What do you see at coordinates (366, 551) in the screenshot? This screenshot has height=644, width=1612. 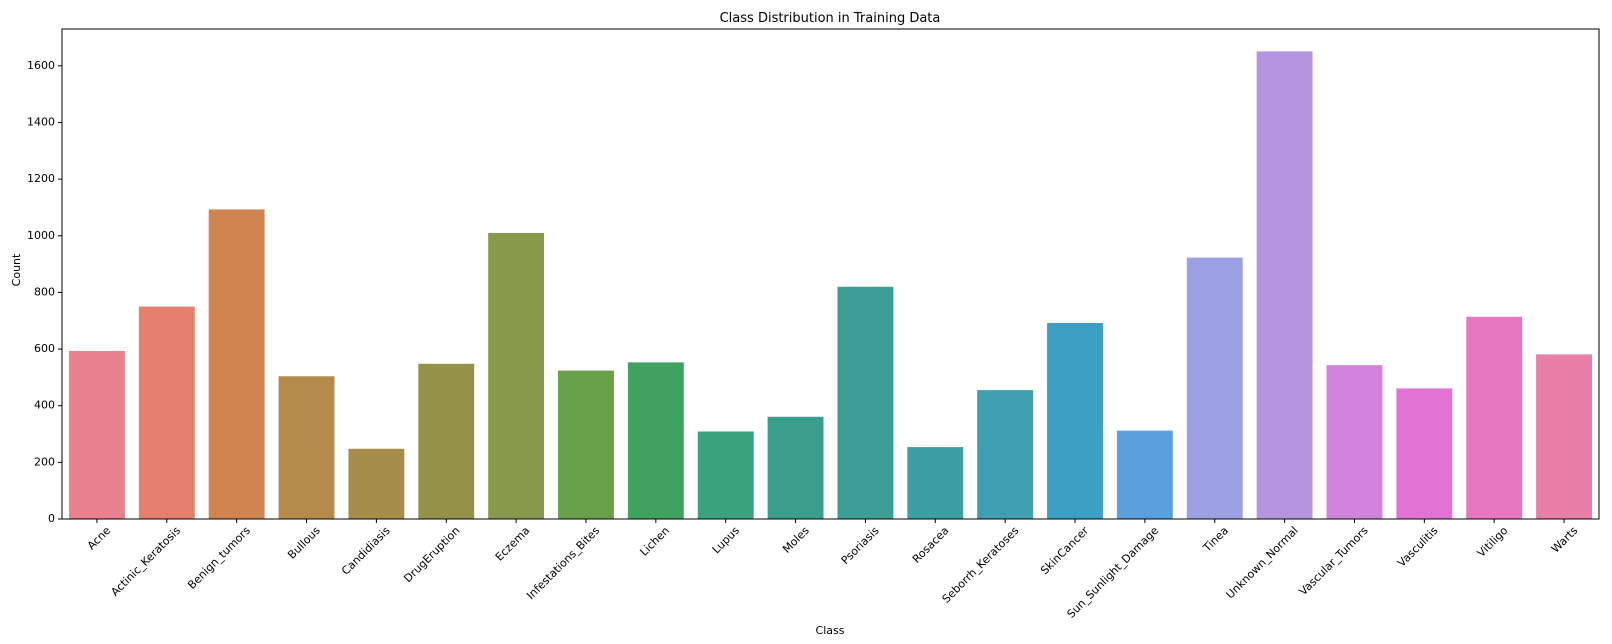 I see `x-tick-label: Candidiasis` at bounding box center [366, 551].